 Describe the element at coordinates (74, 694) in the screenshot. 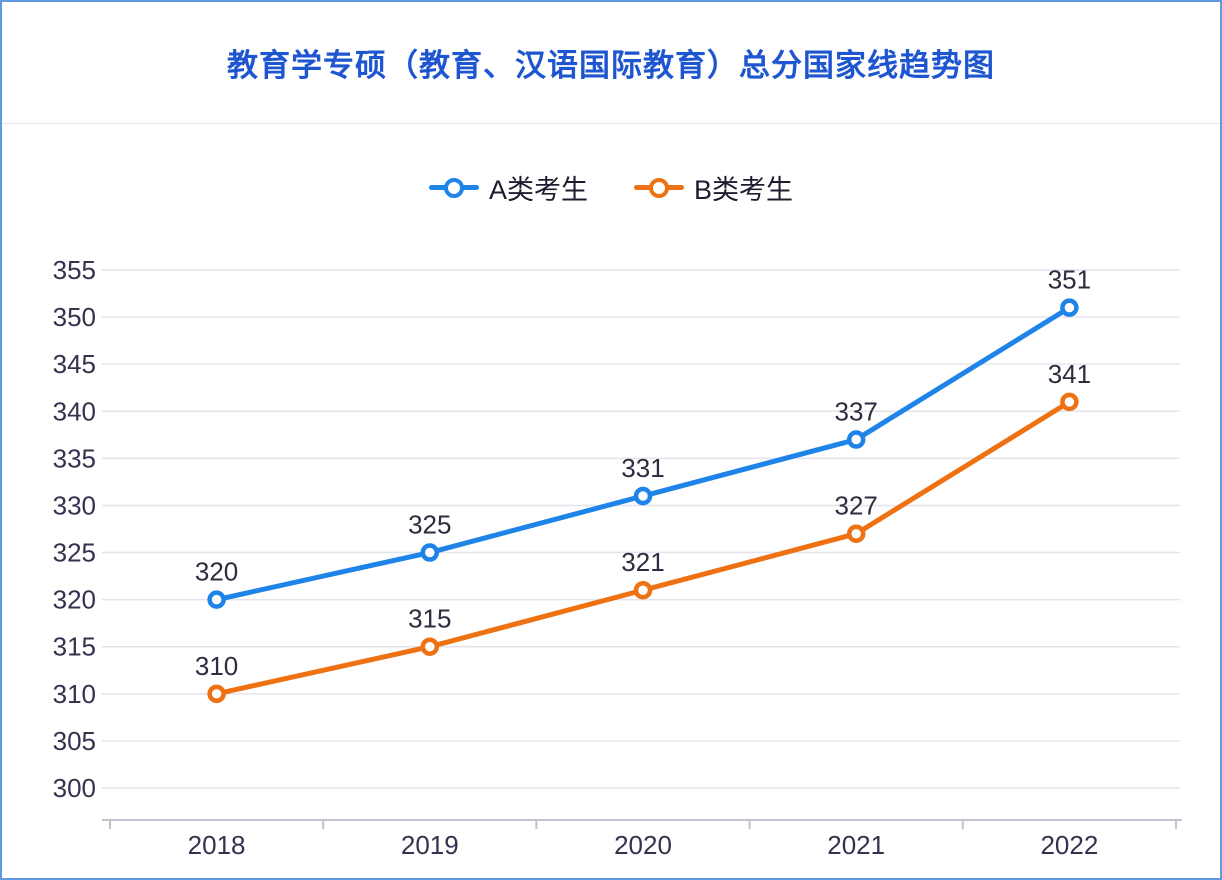

I see `y-tick-label: 310` at that location.